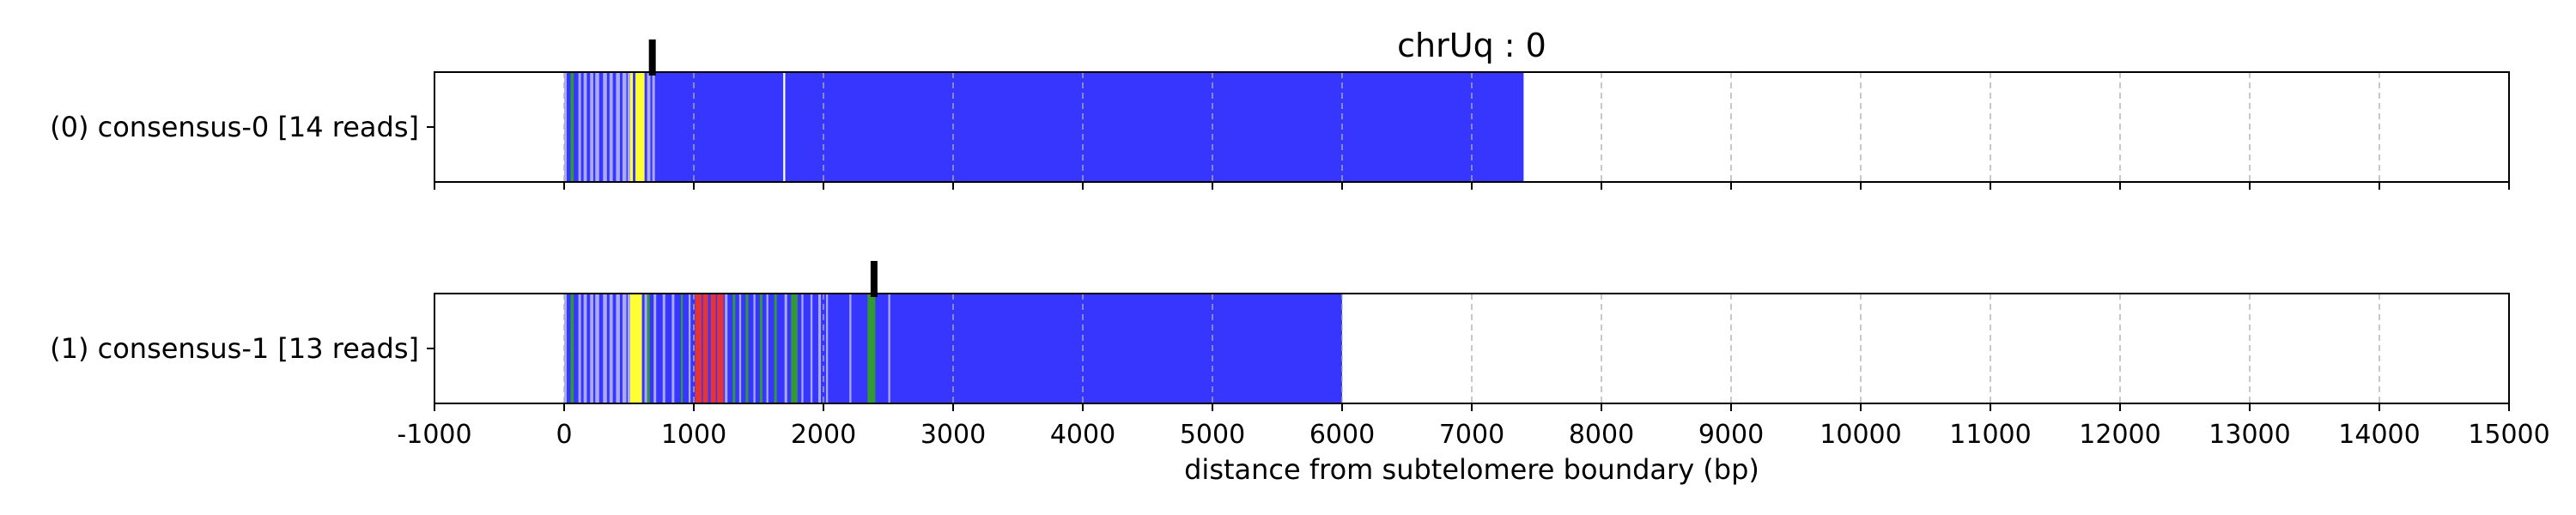  I want to click on x-tick-label: 15000, so click(2508, 435).